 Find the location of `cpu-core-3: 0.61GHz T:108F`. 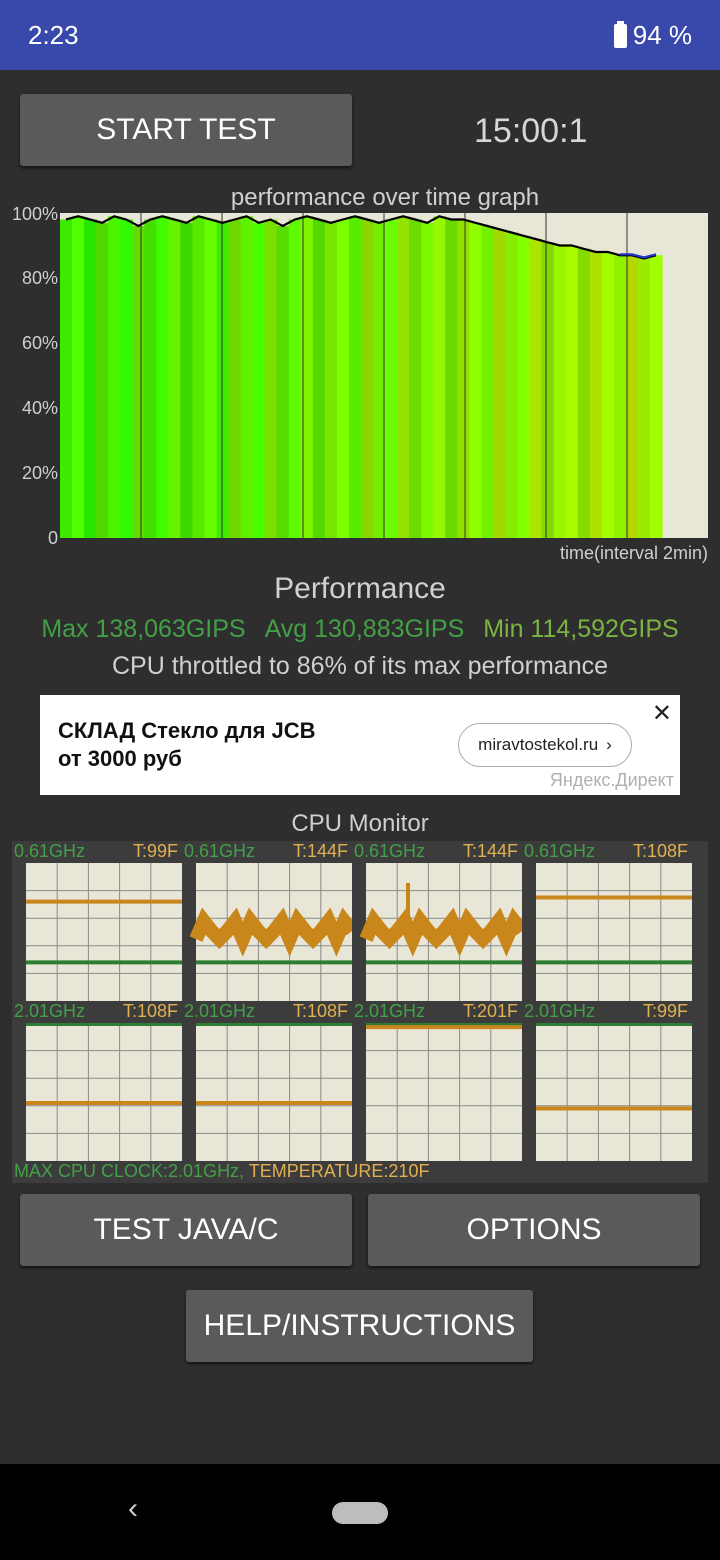

cpu-core-3: 0.61GHz T:108F is located at coordinates (607, 921).